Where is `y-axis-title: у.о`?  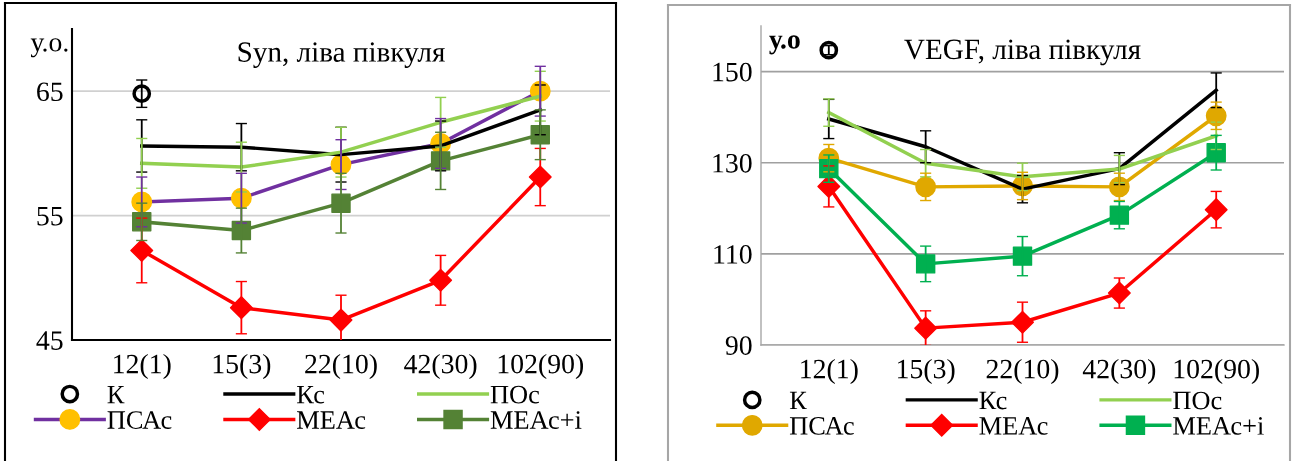
y-axis-title: у.о is located at coordinates (784, 45).